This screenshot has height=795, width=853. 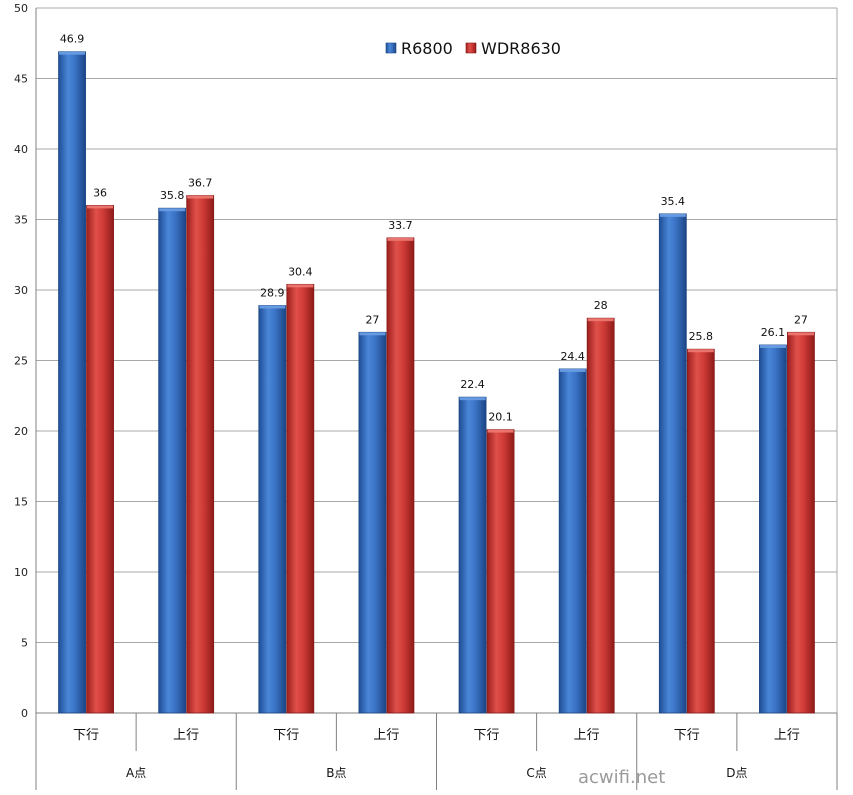 What do you see at coordinates (21, 431) in the screenshot?
I see `y-tick-label: 20` at bounding box center [21, 431].